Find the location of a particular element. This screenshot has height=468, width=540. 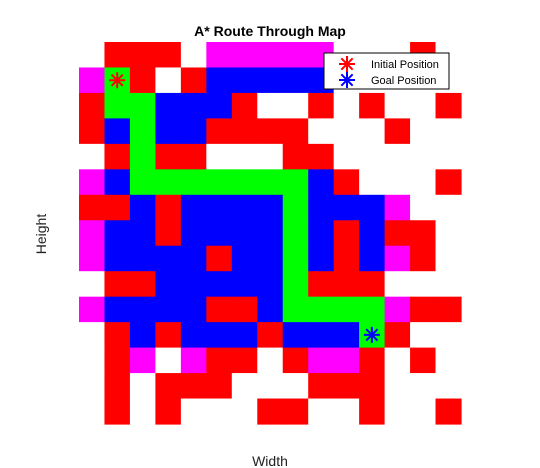

legend-label-initial: Initial Position is located at coordinates (405, 65).